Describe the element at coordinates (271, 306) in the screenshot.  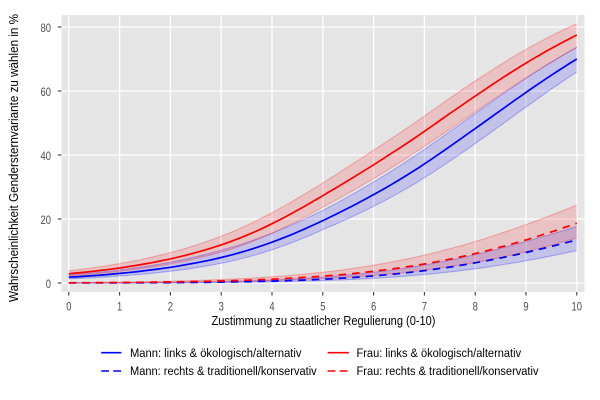
I see `svg-text: 4` at that location.